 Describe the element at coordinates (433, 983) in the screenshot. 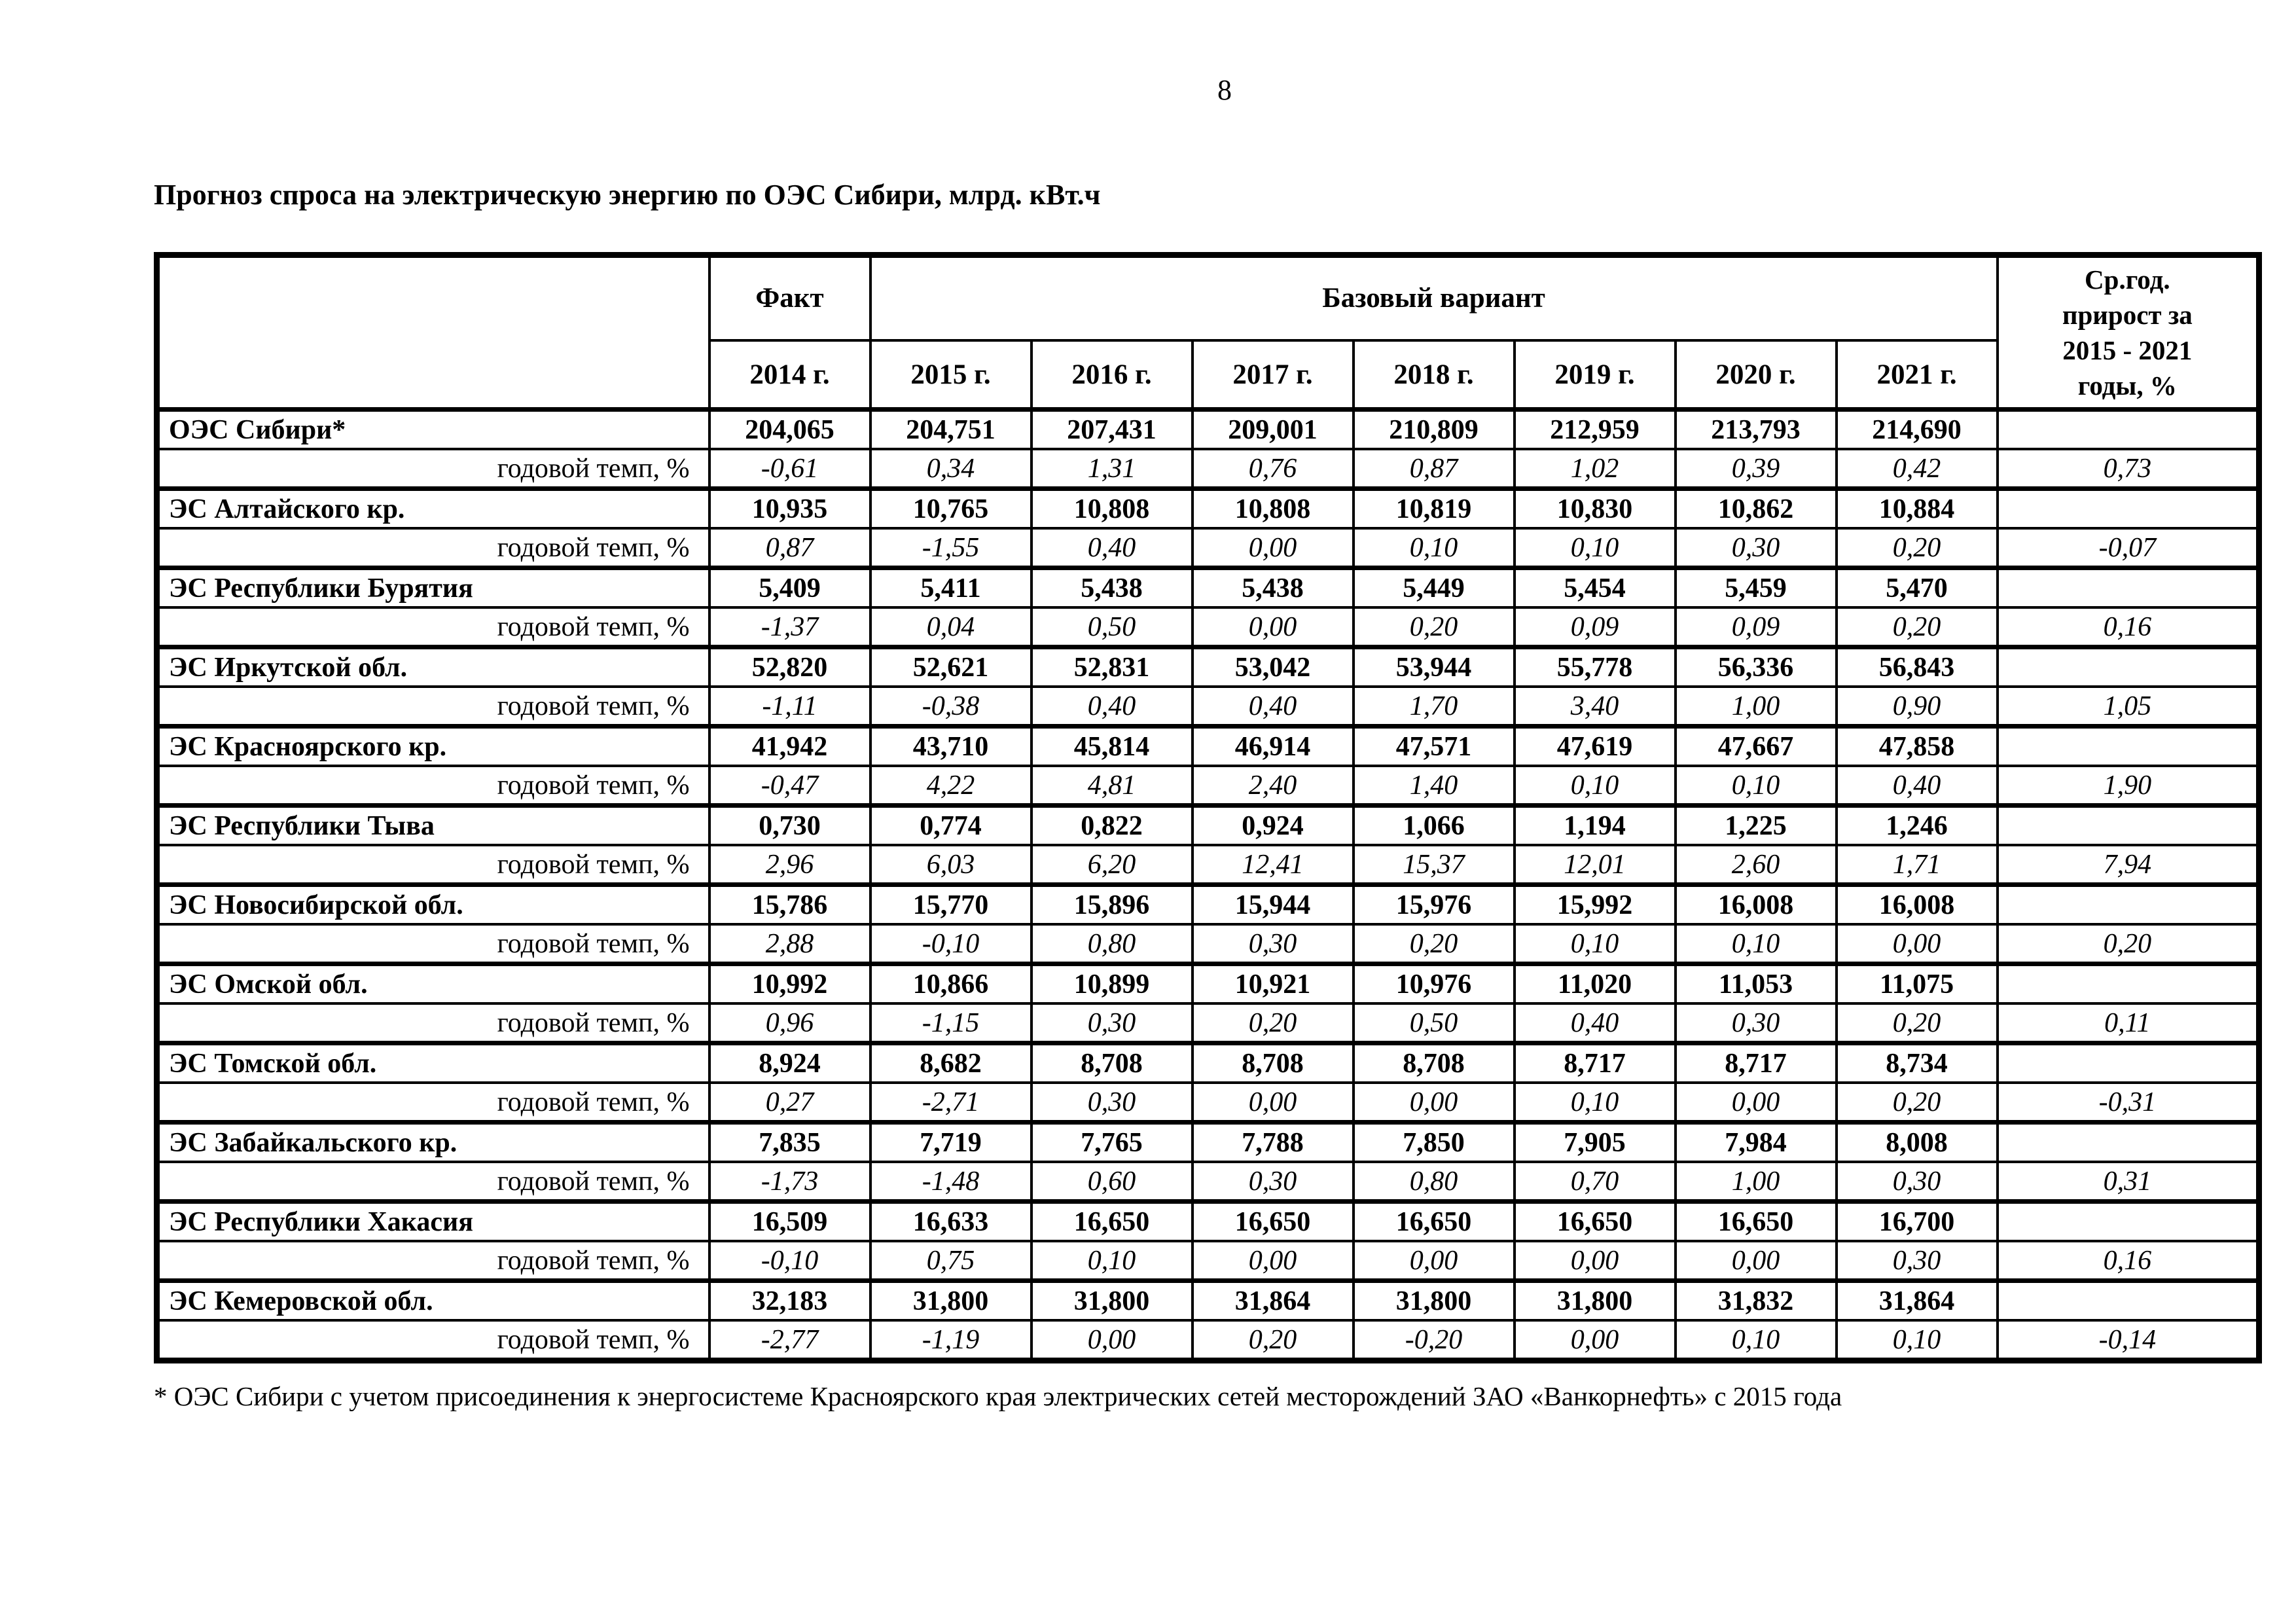

I see `region-label-cell: ЭС Омской обл.` at that location.